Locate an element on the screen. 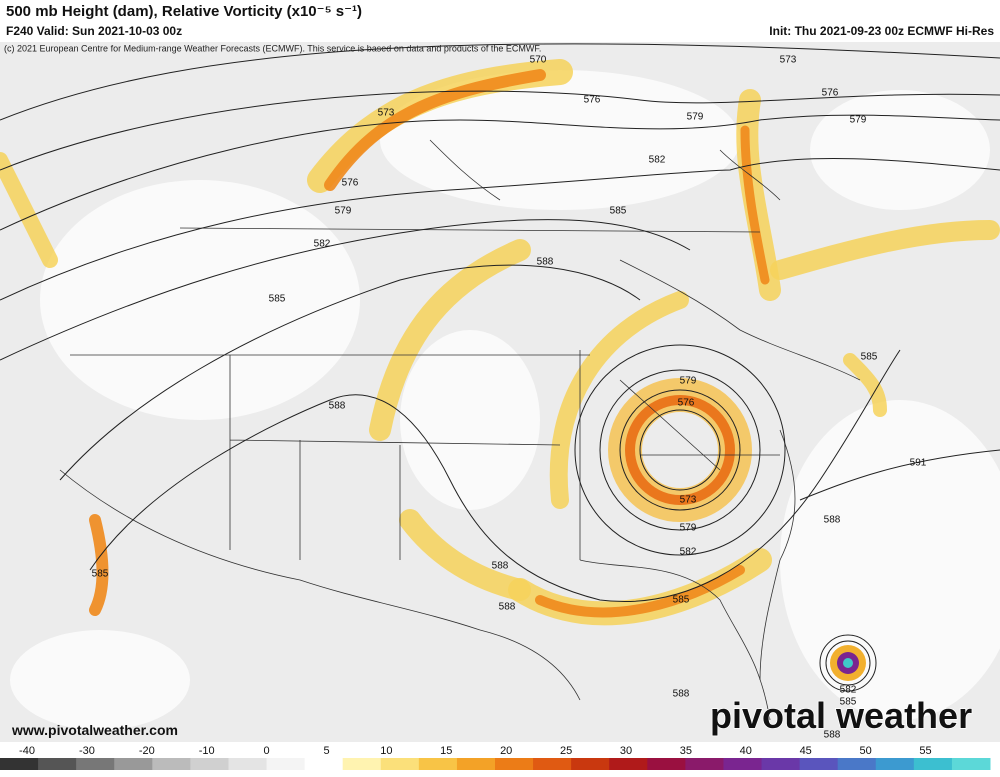  colorbar-label: 10 is located at coordinates (386, 751).